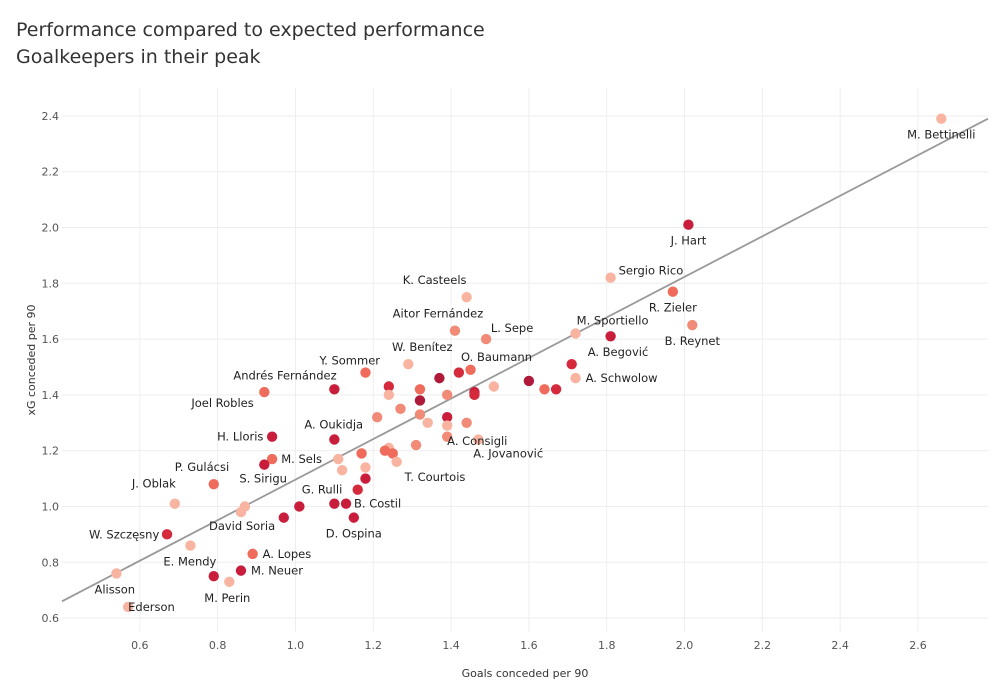 This screenshot has height=700, width=1000. Describe the element at coordinates (512, 328) in the screenshot. I see `point-label-l-sepe: L. Sepe` at that location.